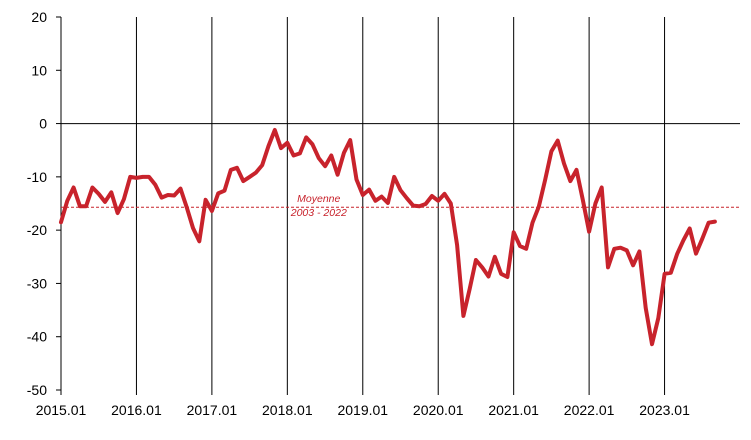  I want to click on y-tick-label: -30, so click(37, 283).